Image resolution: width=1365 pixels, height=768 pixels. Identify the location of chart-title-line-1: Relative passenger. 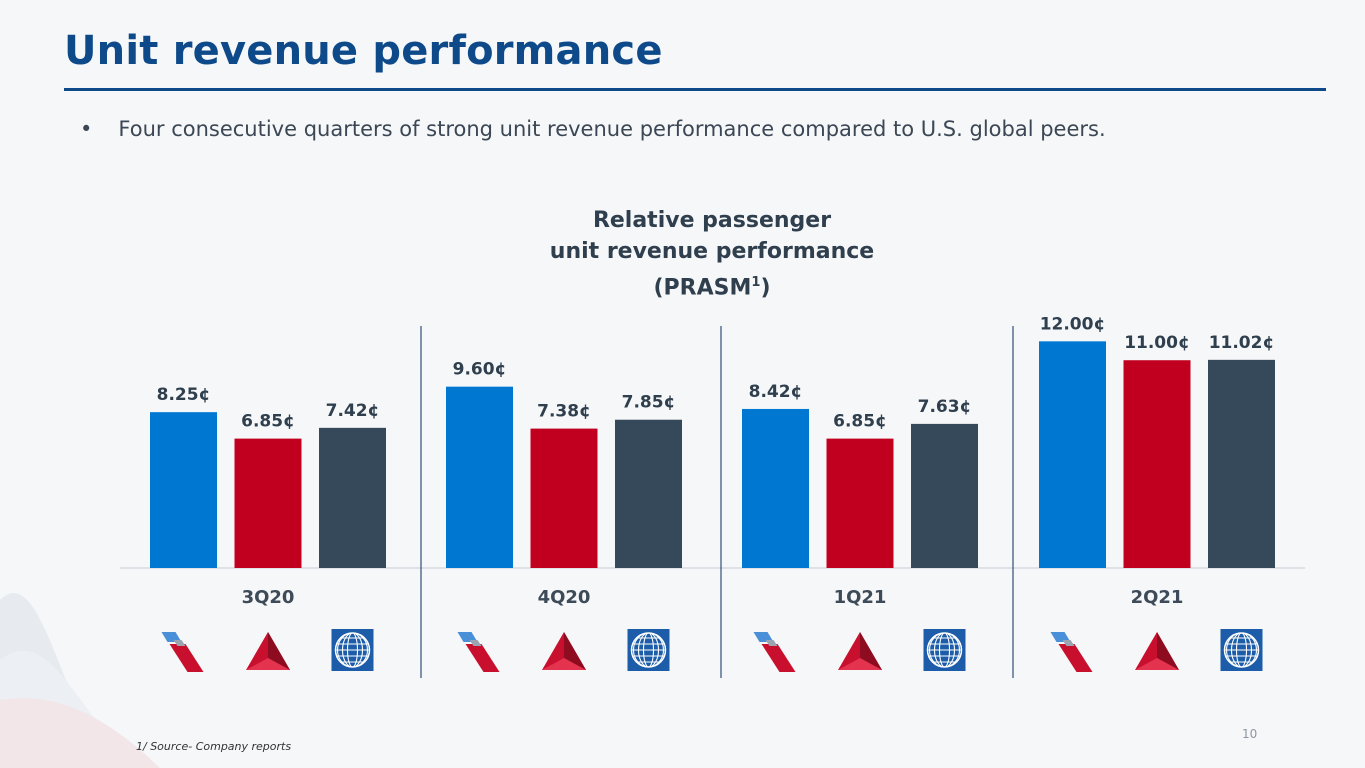
(712, 220).